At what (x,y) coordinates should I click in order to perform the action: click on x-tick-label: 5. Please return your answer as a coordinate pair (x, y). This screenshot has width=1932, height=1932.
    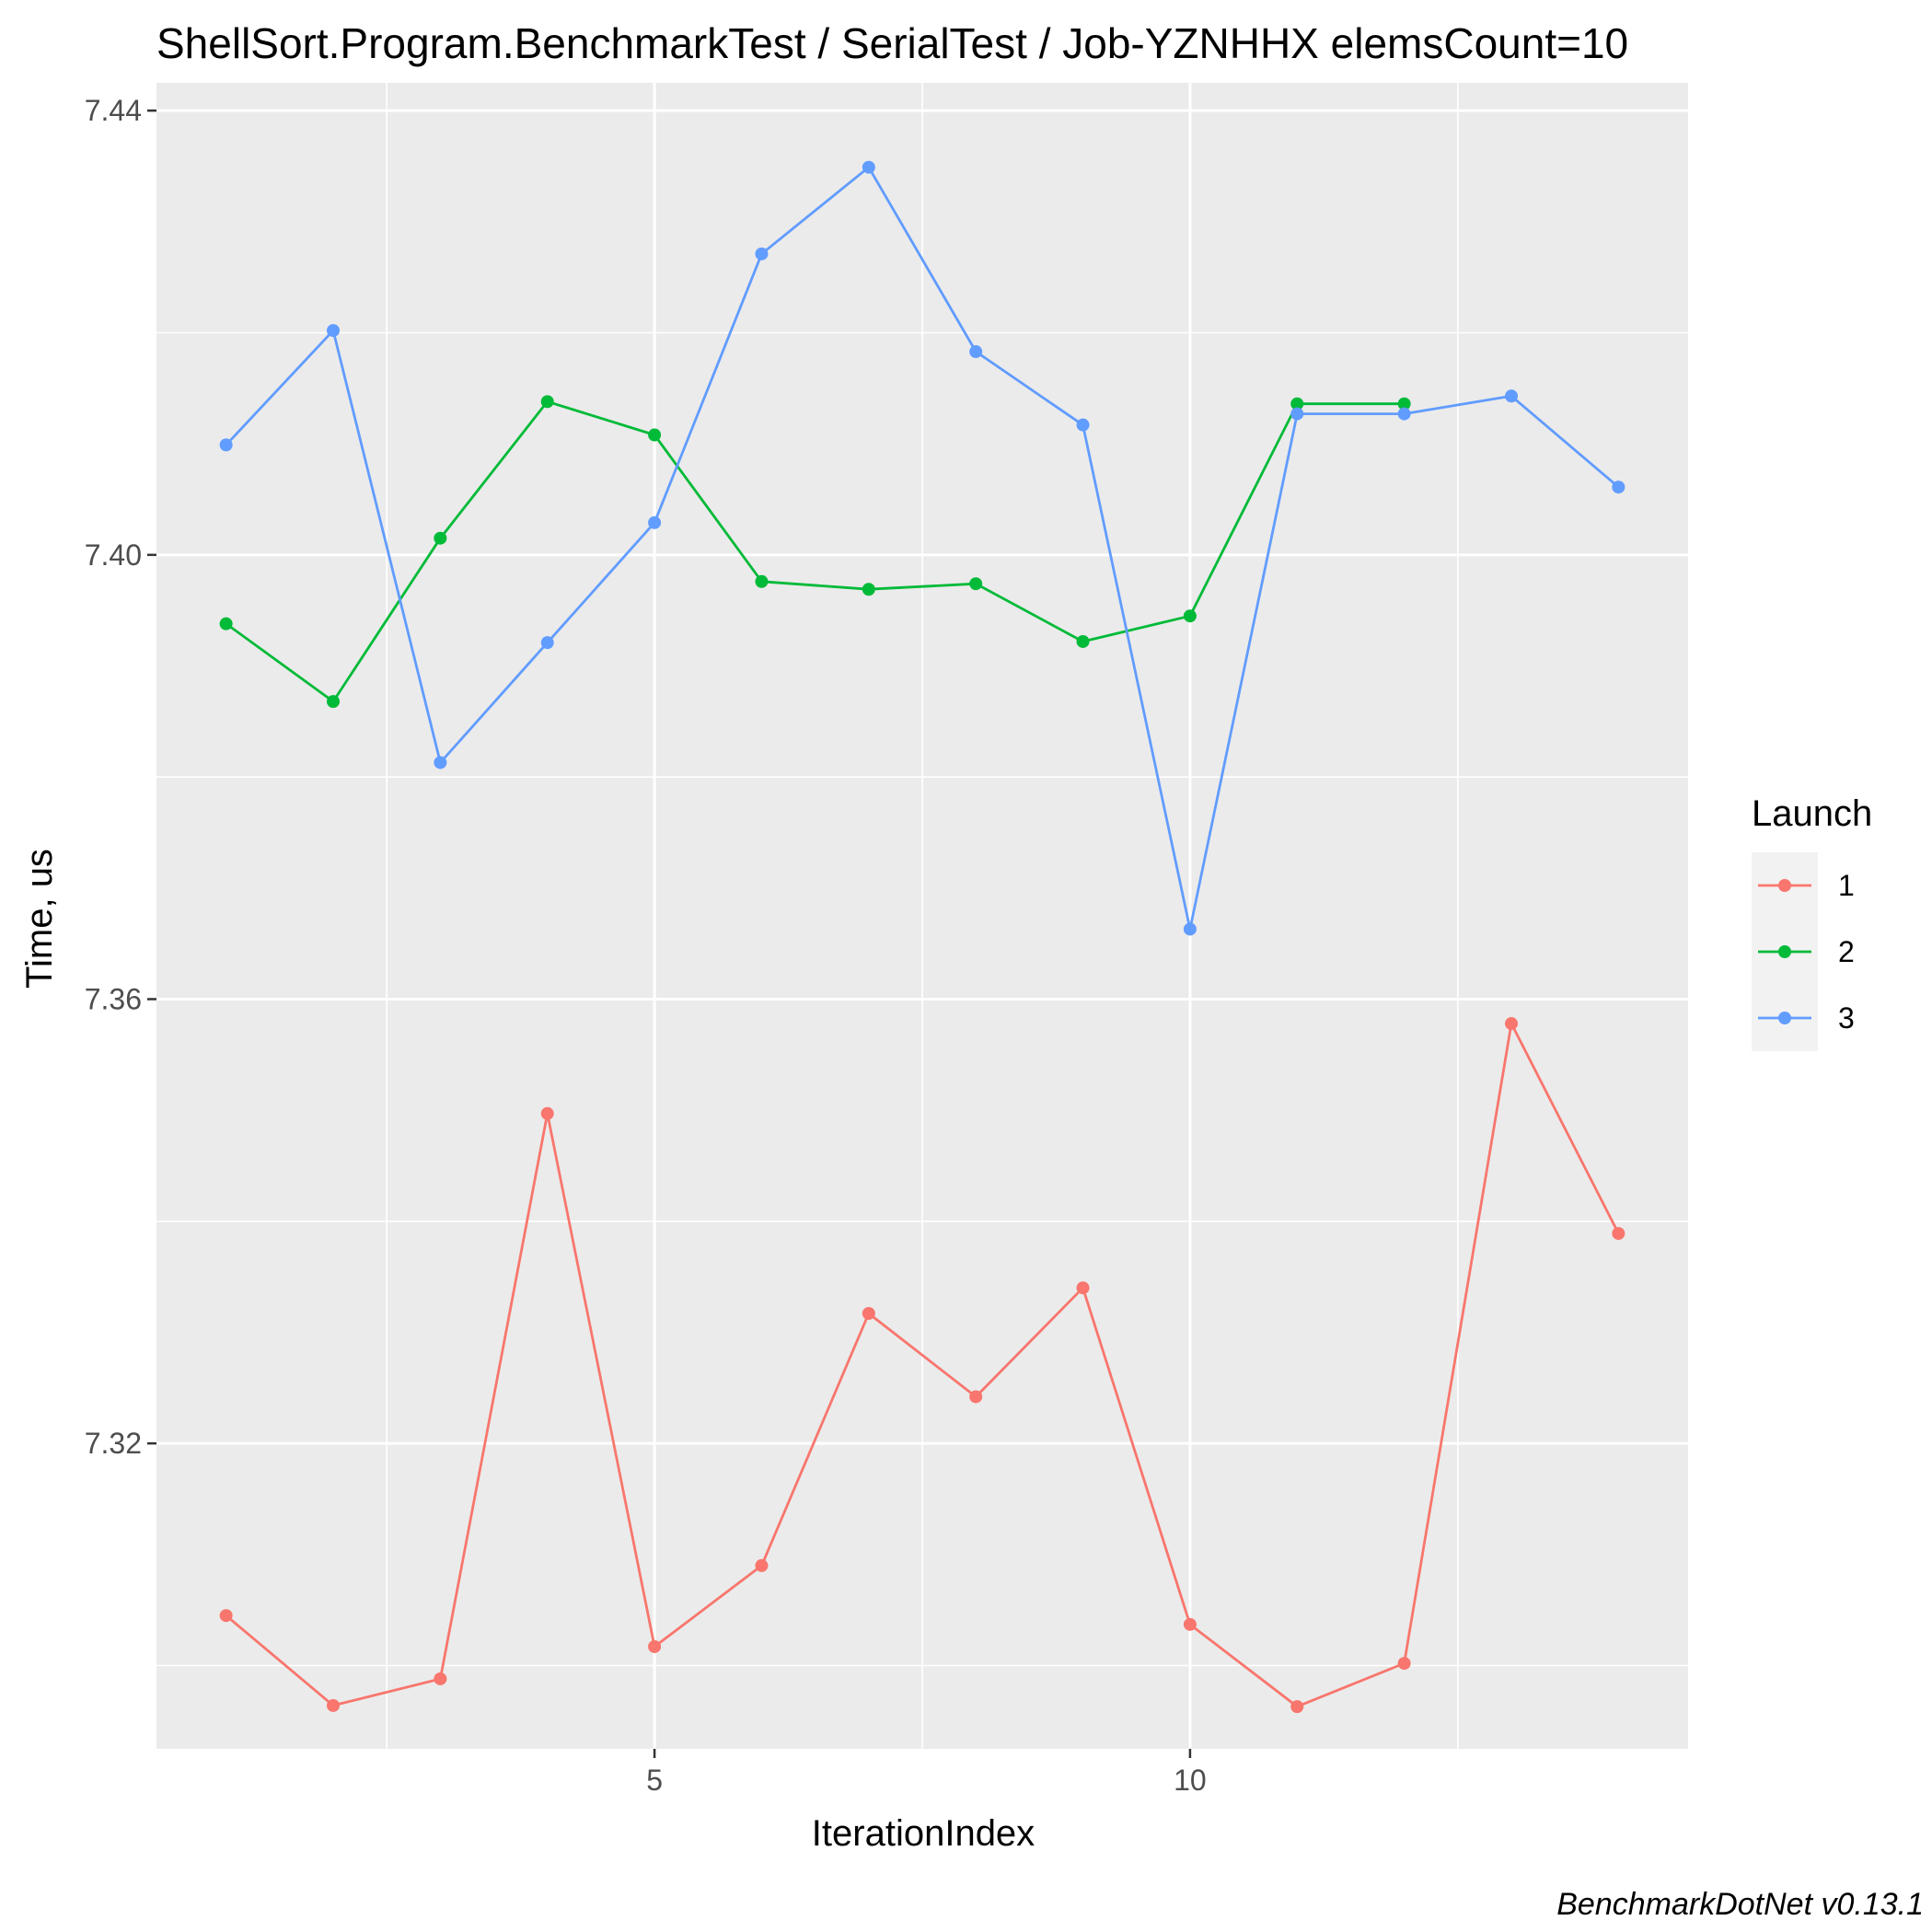
    Looking at the image, I should click on (654, 1781).